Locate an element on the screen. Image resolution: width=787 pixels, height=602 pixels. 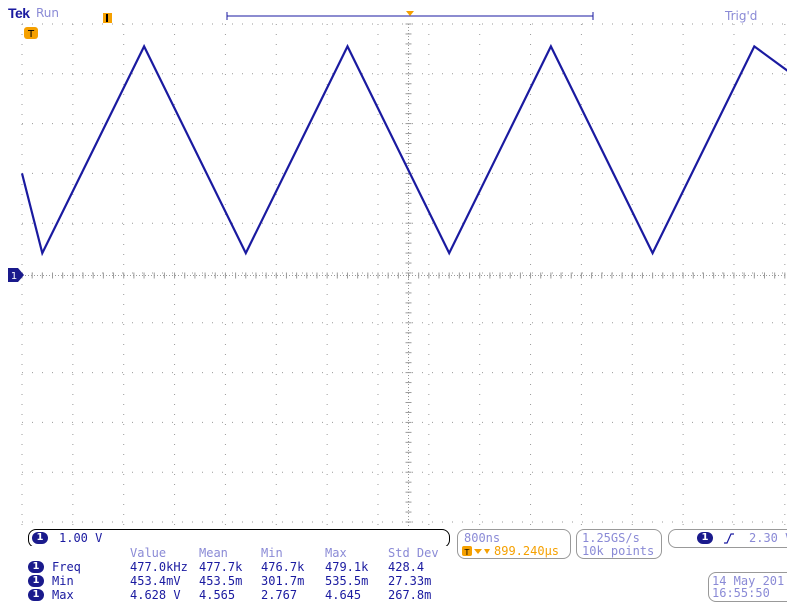
timebase-panel: 800ns T 899.240µs is located at coordinates (514, 544).